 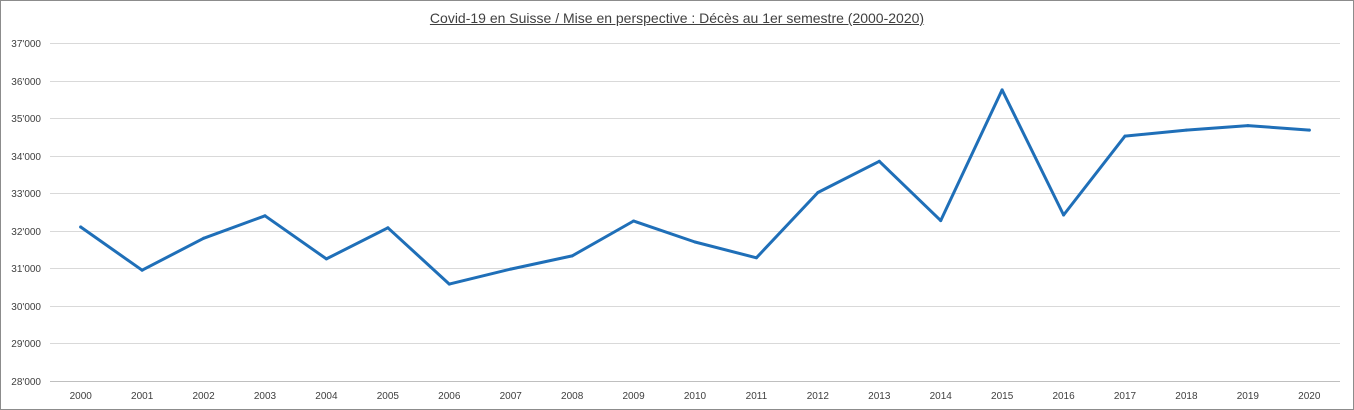 What do you see at coordinates (1002, 396) in the screenshot?
I see `x-tick-label: 2015` at bounding box center [1002, 396].